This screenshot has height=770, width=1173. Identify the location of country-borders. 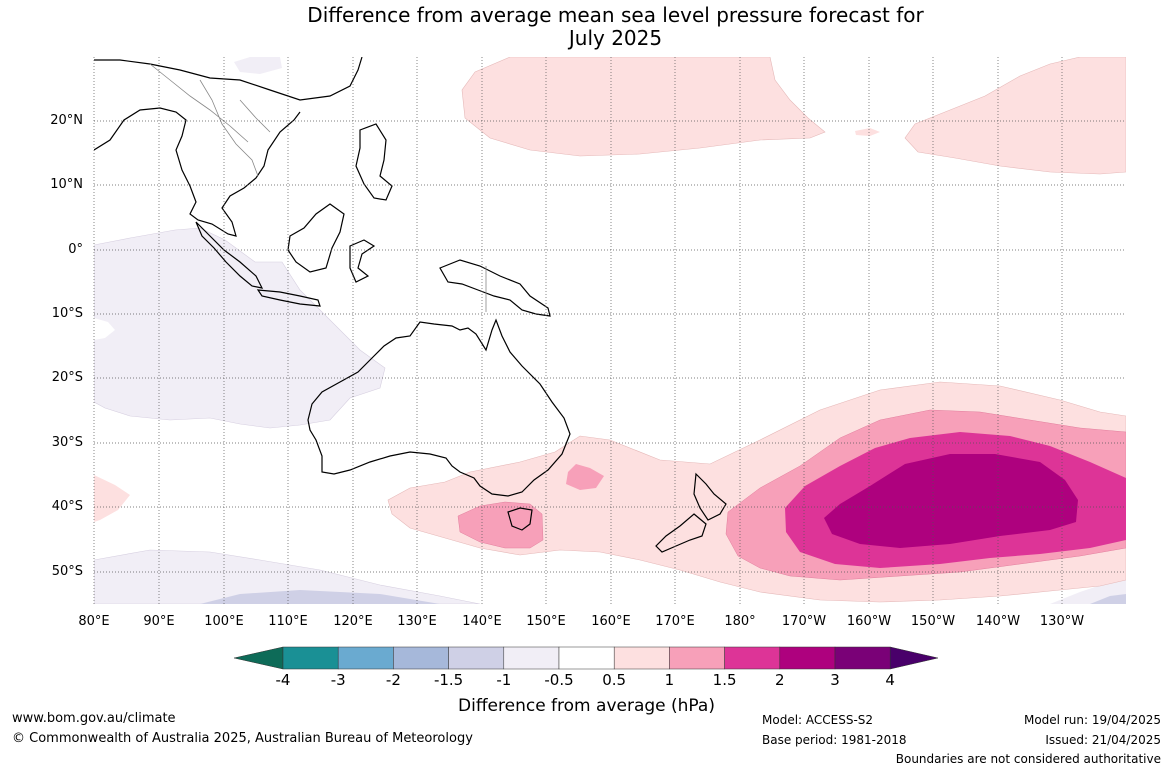
(318, 187).